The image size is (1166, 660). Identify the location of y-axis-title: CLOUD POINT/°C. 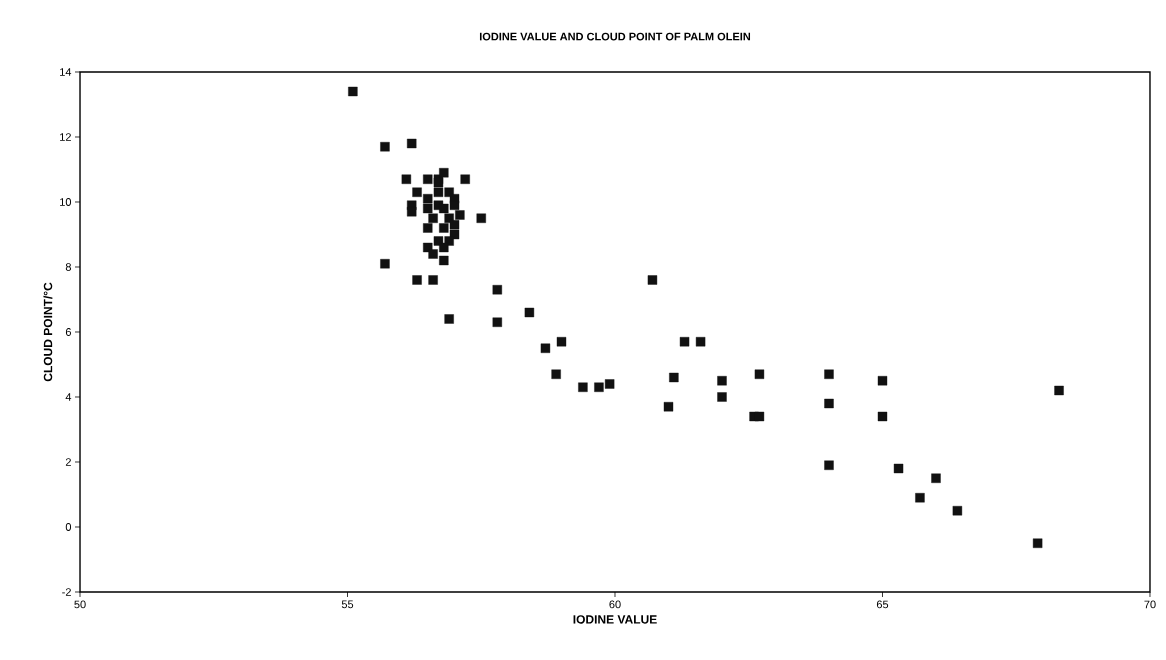
(48, 332).